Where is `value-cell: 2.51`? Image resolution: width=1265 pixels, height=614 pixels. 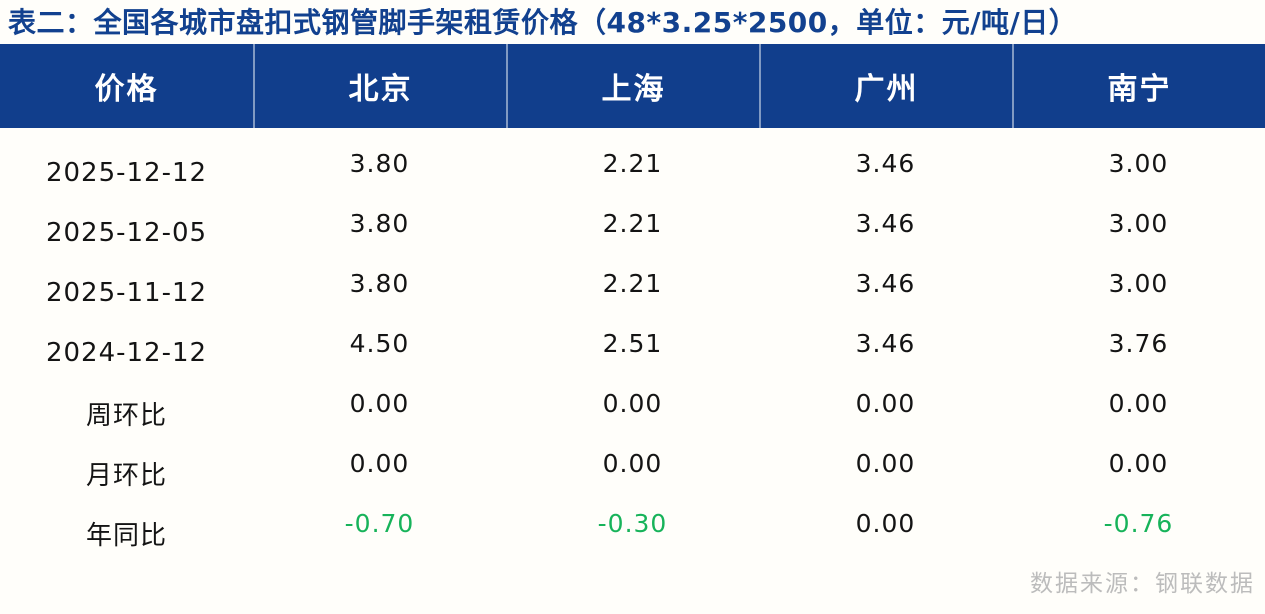 value-cell: 2.51 is located at coordinates (632, 343).